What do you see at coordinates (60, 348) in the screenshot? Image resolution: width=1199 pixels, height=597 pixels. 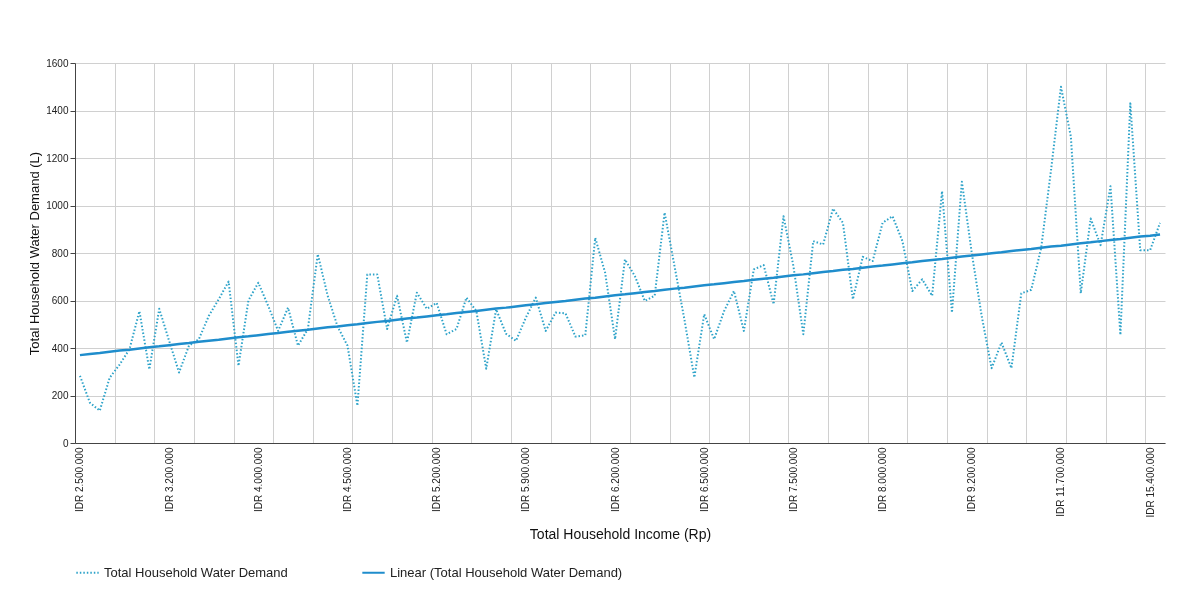 I see `y-tick-label: 400` at bounding box center [60, 348].